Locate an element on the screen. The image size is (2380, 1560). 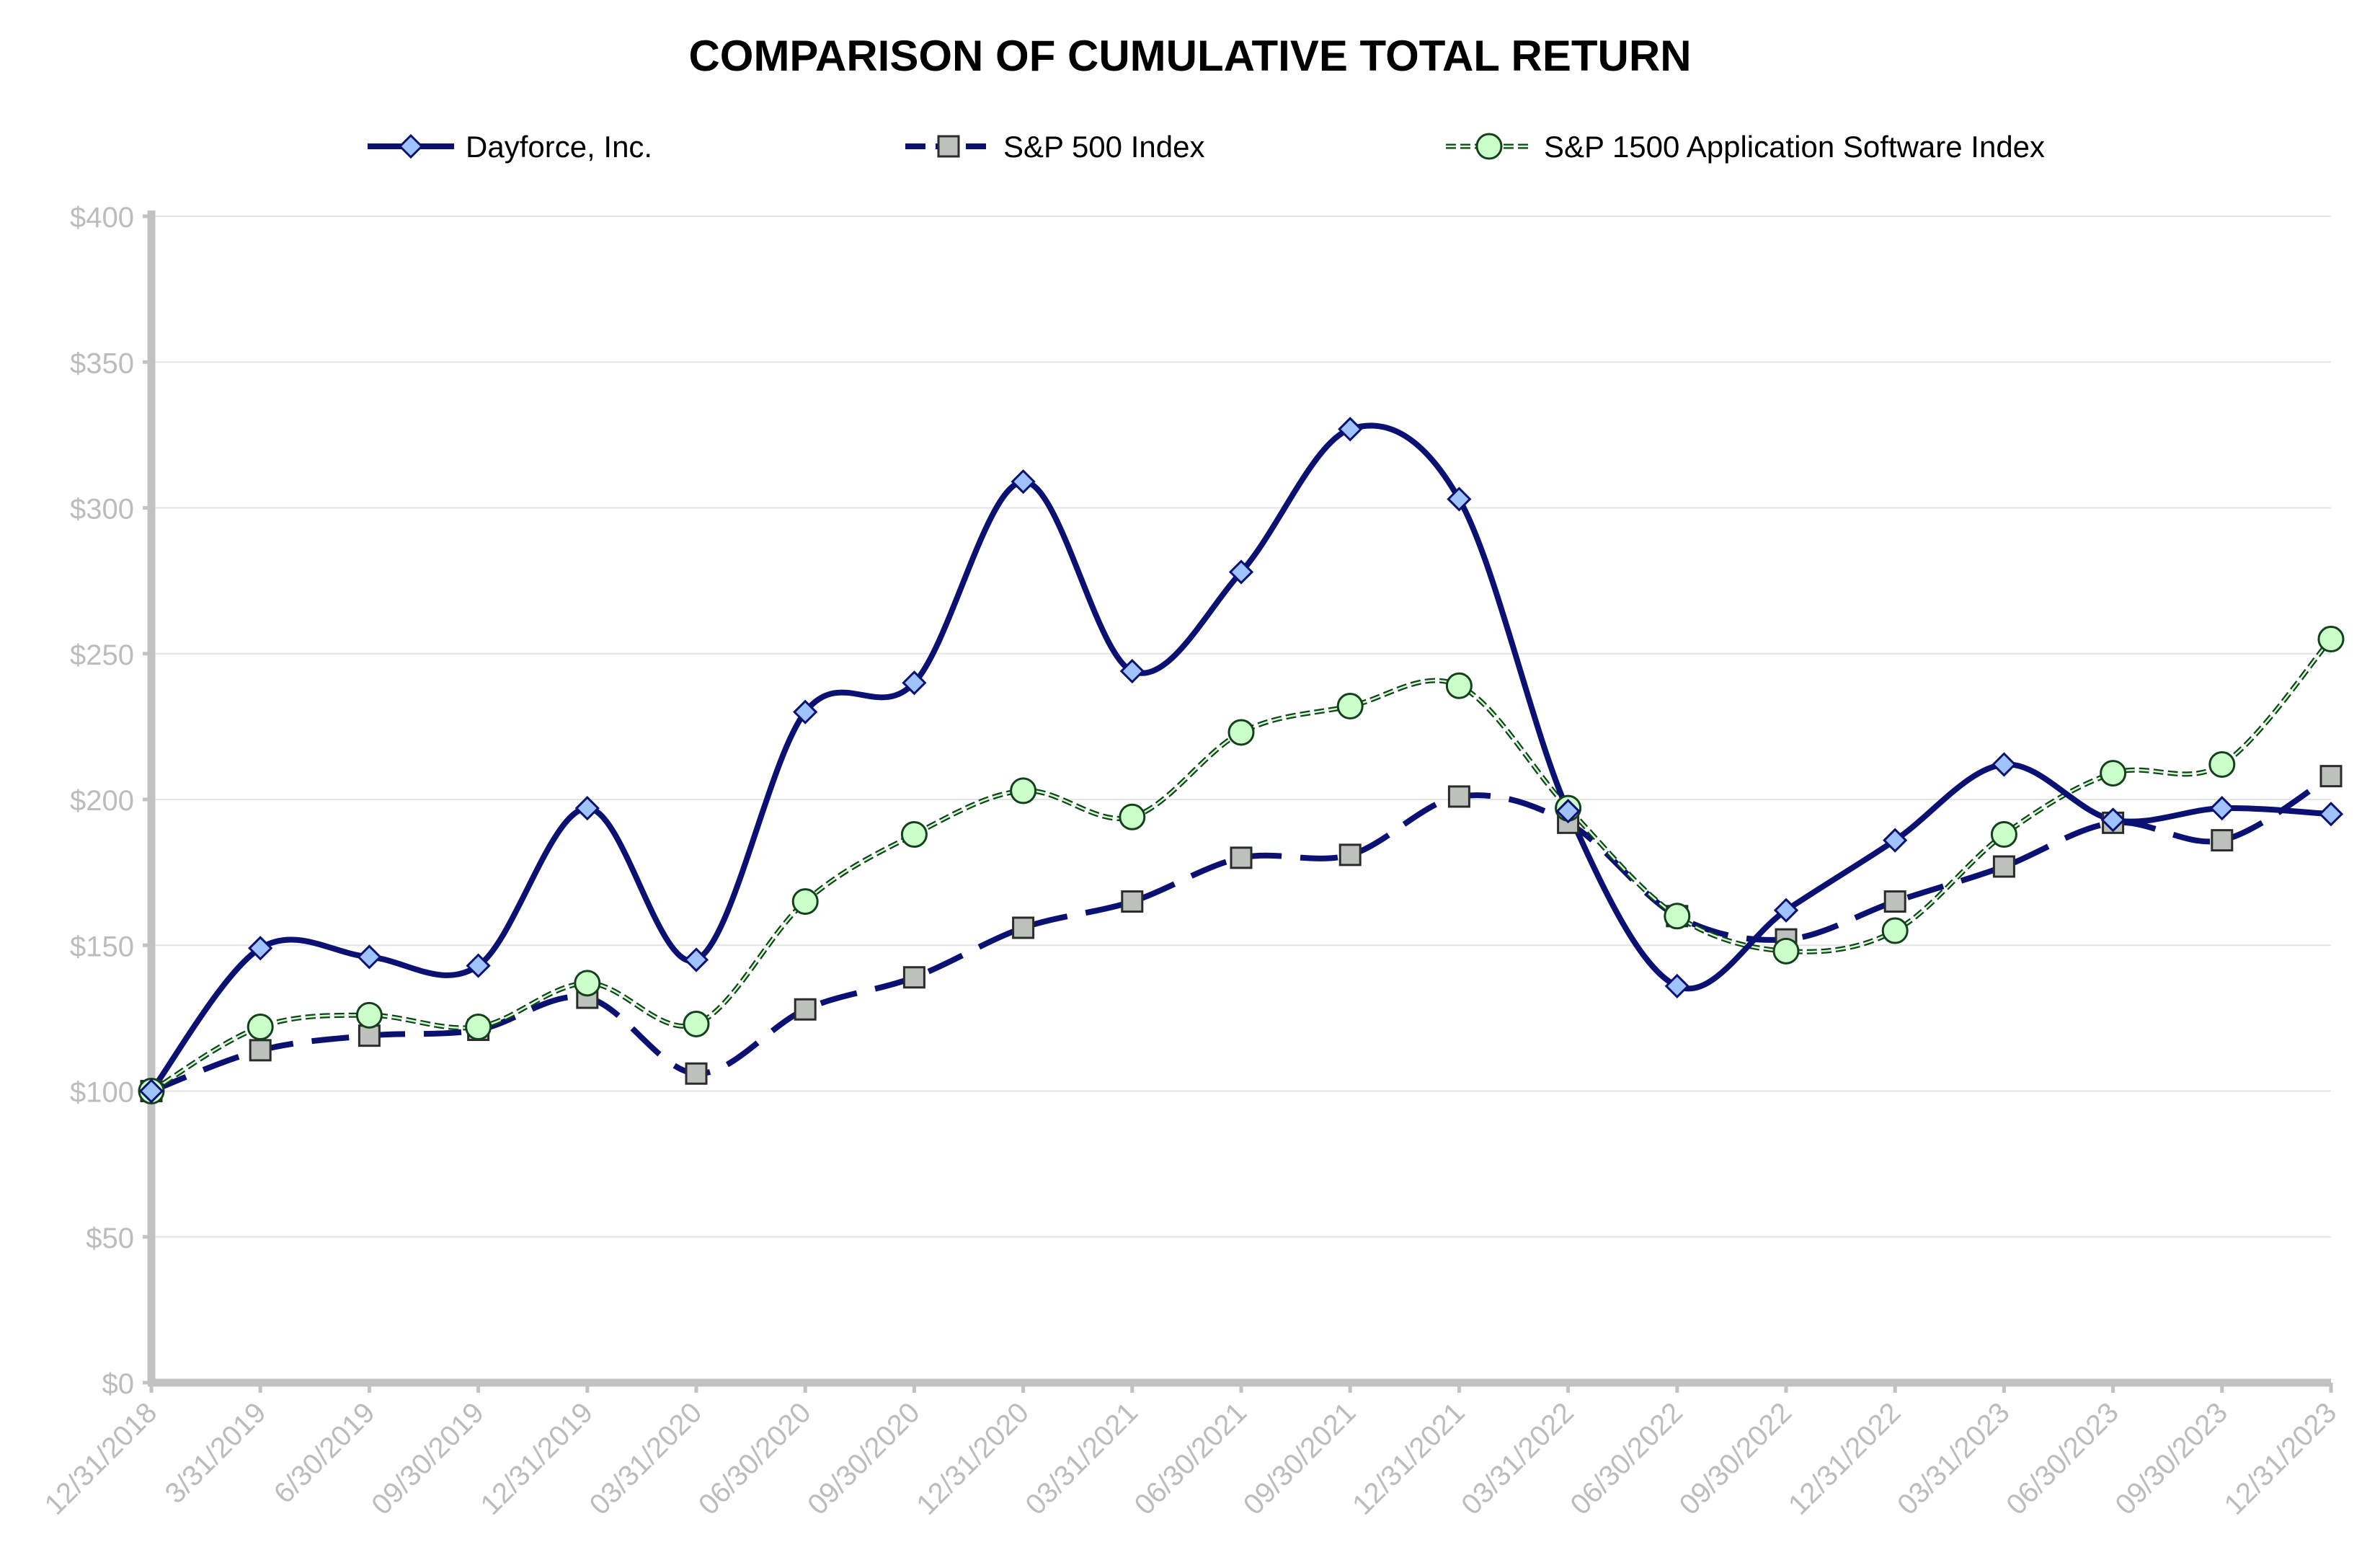
x-tick-label: 06/30/2021 is located at coordinates (1191, 1458).